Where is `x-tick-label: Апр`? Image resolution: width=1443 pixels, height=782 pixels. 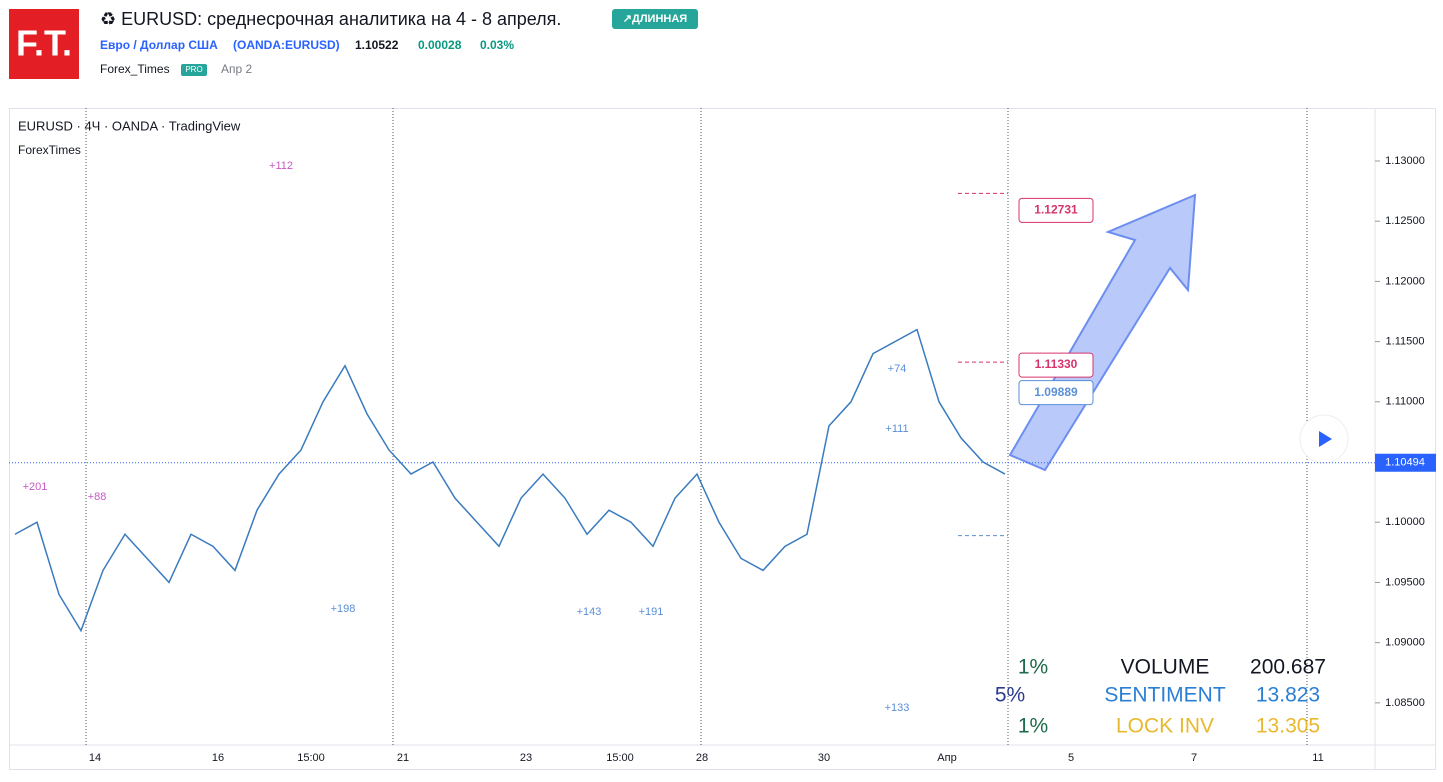 x-tick-label: Апр is located at coordinates (946, 758).